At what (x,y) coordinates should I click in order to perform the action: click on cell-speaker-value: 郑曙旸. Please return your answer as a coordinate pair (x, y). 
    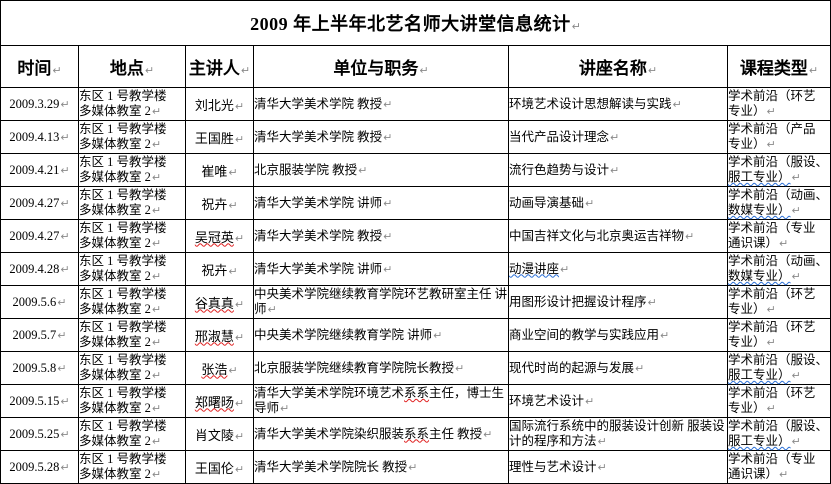
    Looking at the image, I should click on (214, 402).